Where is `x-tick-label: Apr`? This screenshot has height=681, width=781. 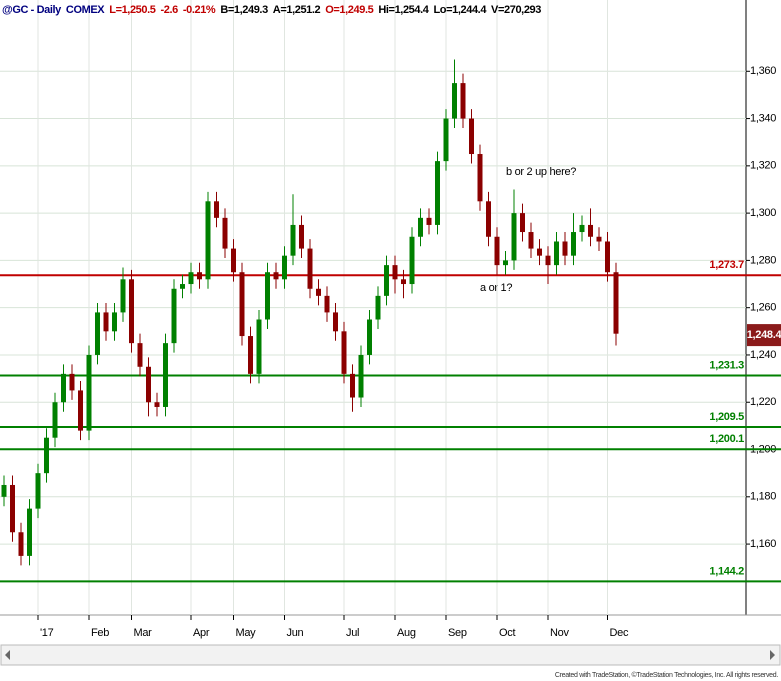
x-tick-label: Apr is located at coordinates (201, 633).